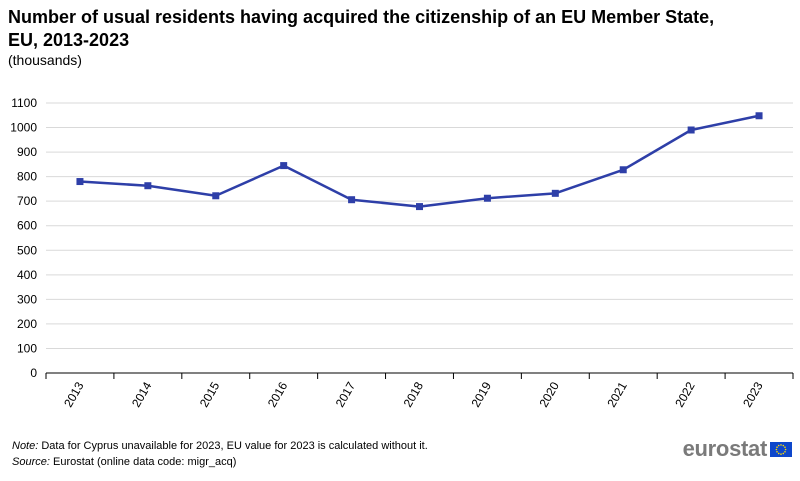 The image size is (800, 481). I want to click on y-tick-label: 0, so click(33, 373).